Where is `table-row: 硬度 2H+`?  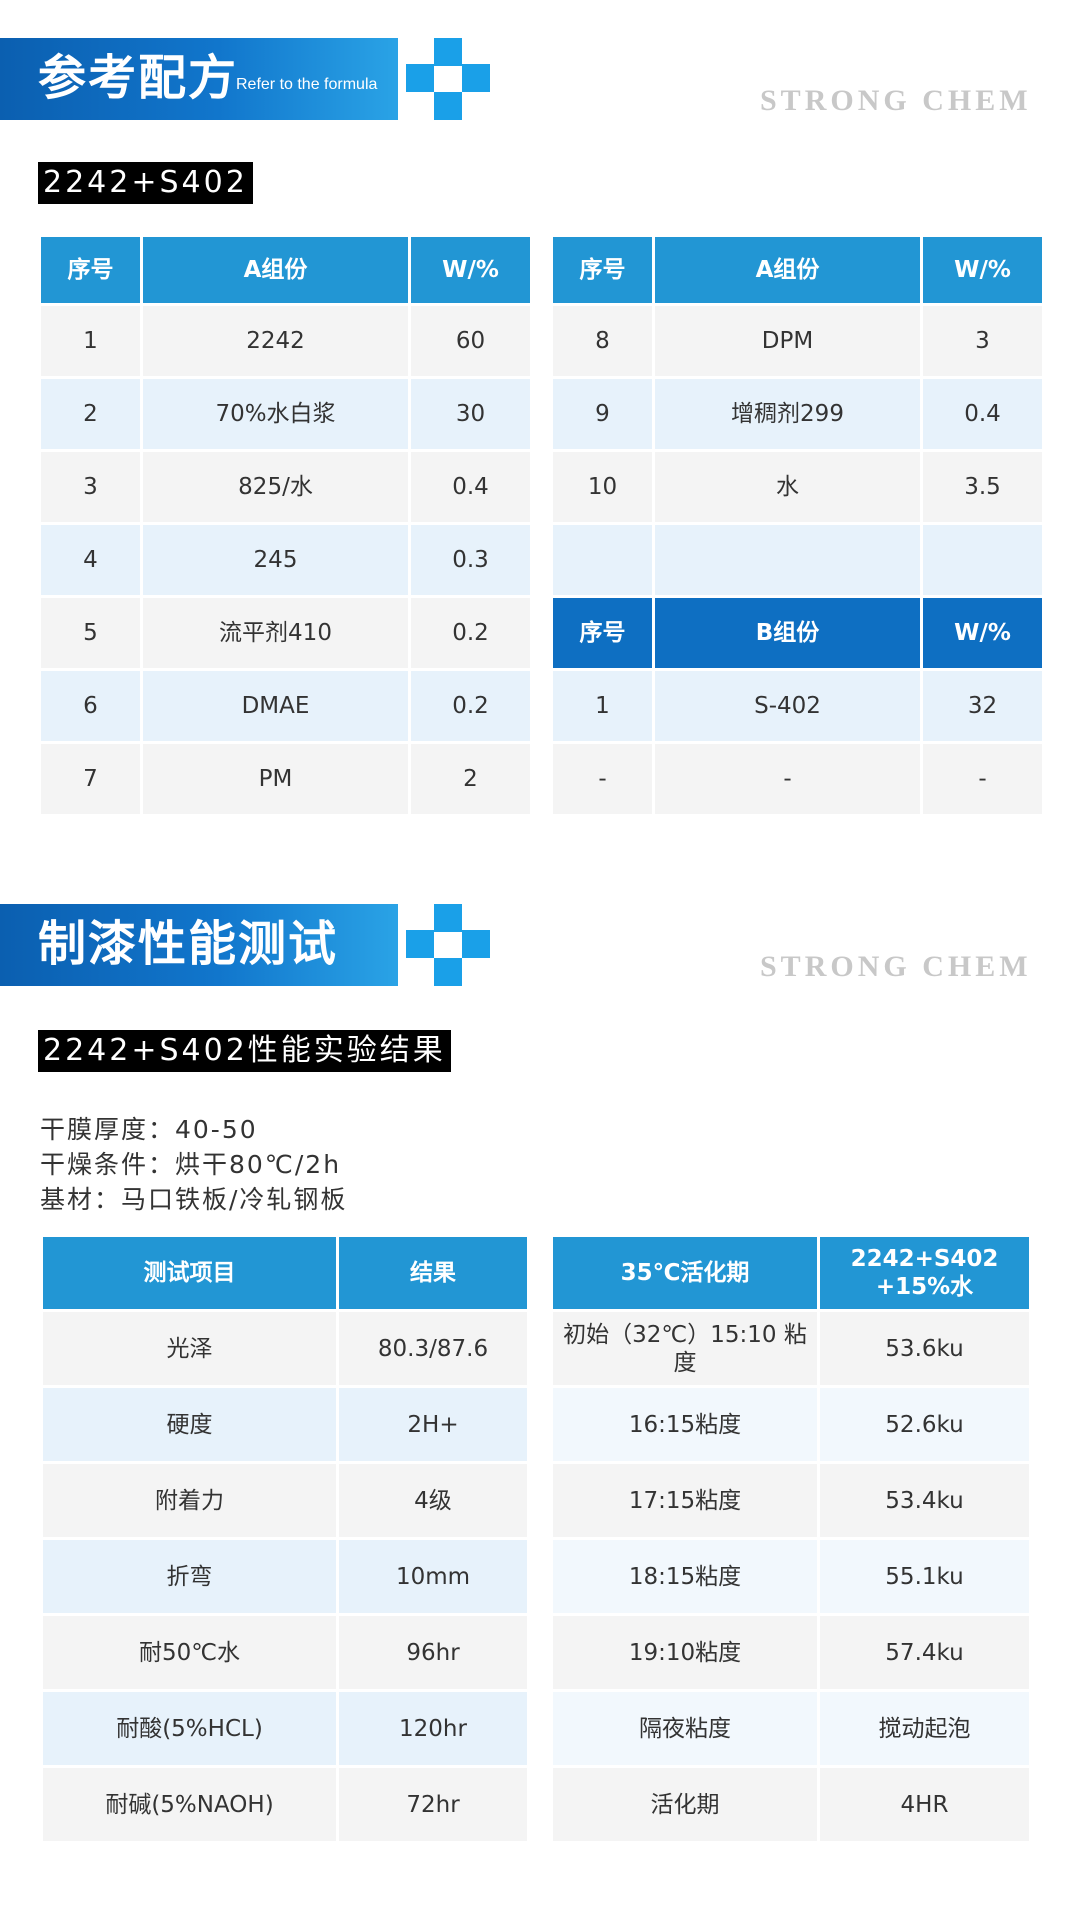
table-row: 硬度 2H+ is located at coordinates (285, 1424).